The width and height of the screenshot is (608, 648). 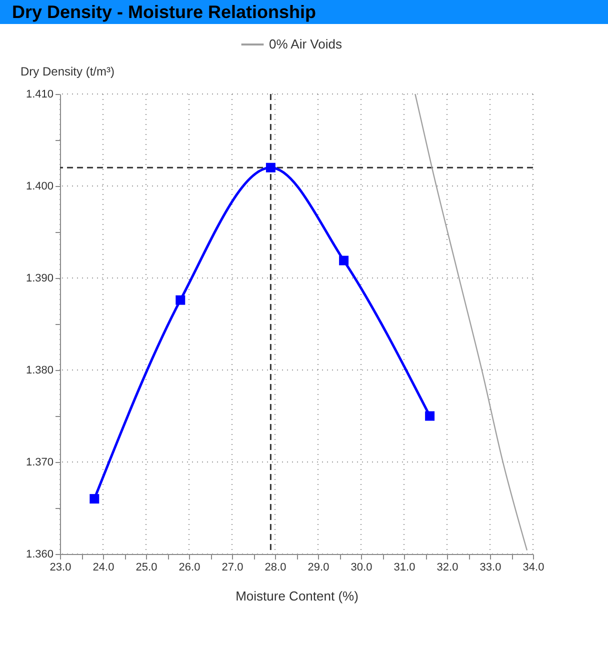 What do you see at coordinates (304, 12) in the screenshot?
I see `chart-title: Dry Density - Moisture Relationship` at bounding box center [304, 12].